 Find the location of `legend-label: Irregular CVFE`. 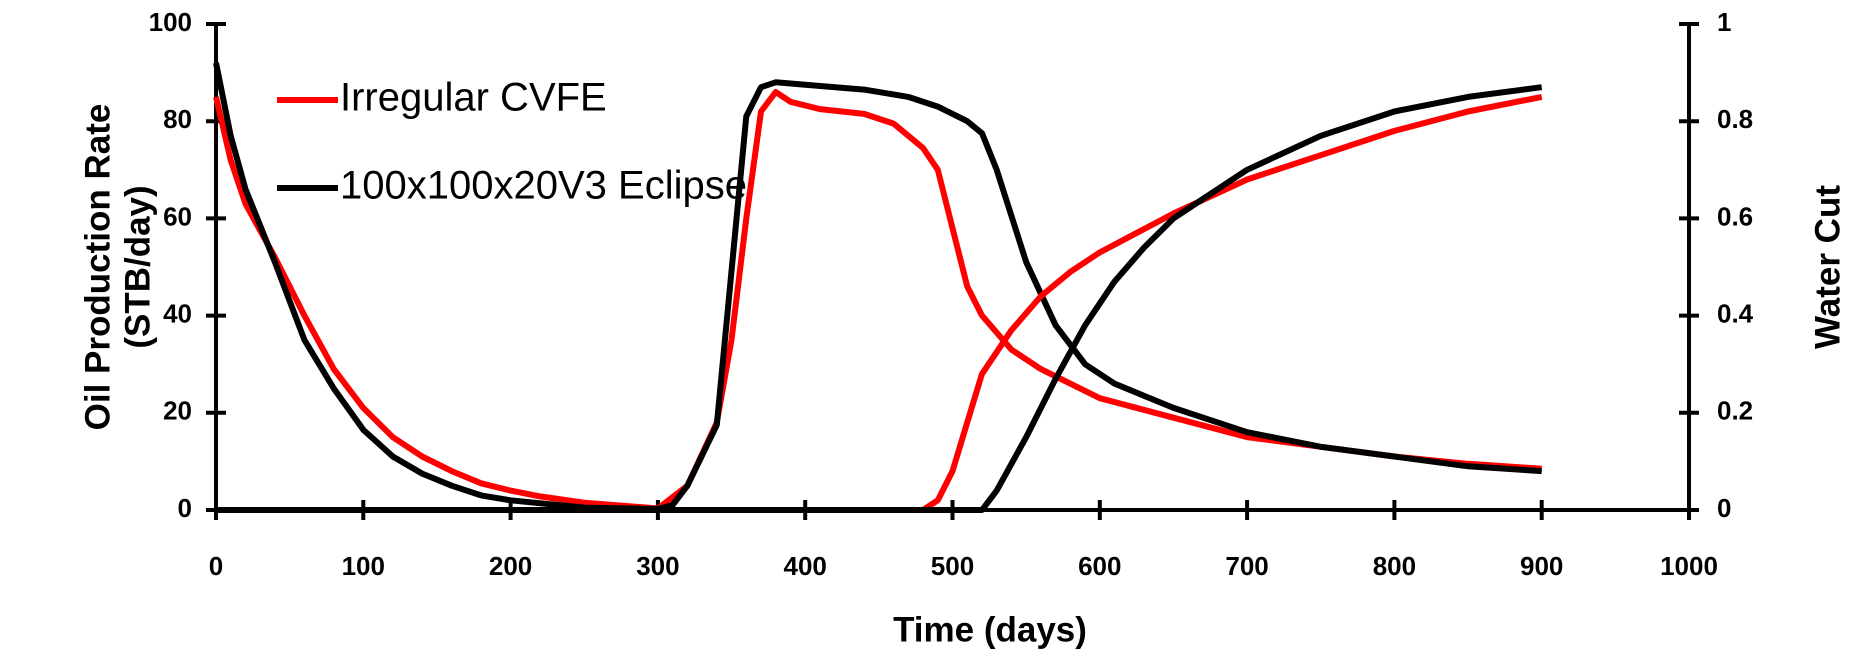

legend-label: Irregular CVFE is located at coordinates (473, 98).